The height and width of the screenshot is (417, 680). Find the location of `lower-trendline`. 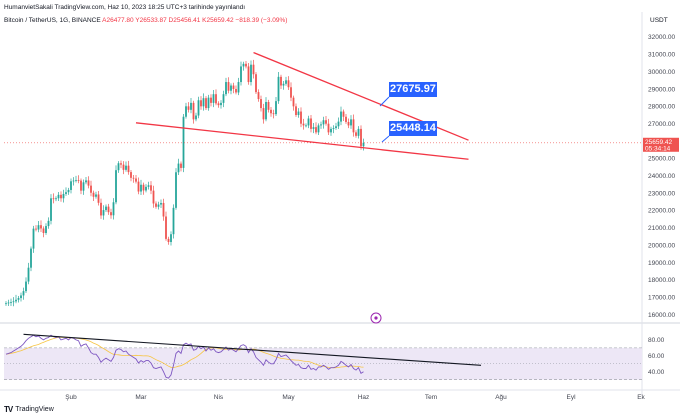

lower-trendline is located at coordinates (302, 141).